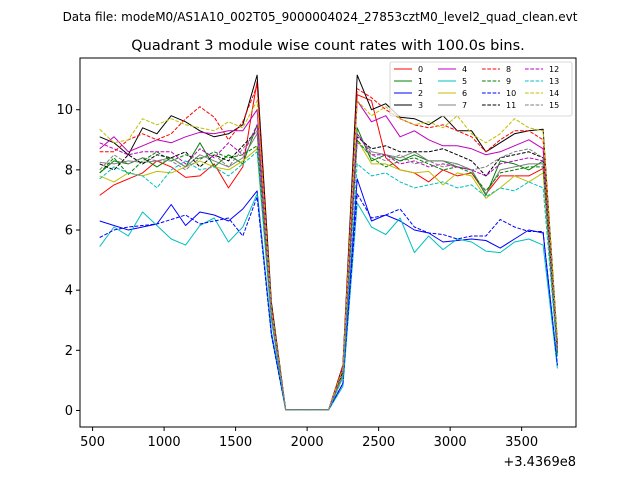 This screenshot has width=640, height=480. What do you see at coordinates (235, 442) in the screenshot?
I see `x-tick-label: 1500` at bounding box center [235, 442].